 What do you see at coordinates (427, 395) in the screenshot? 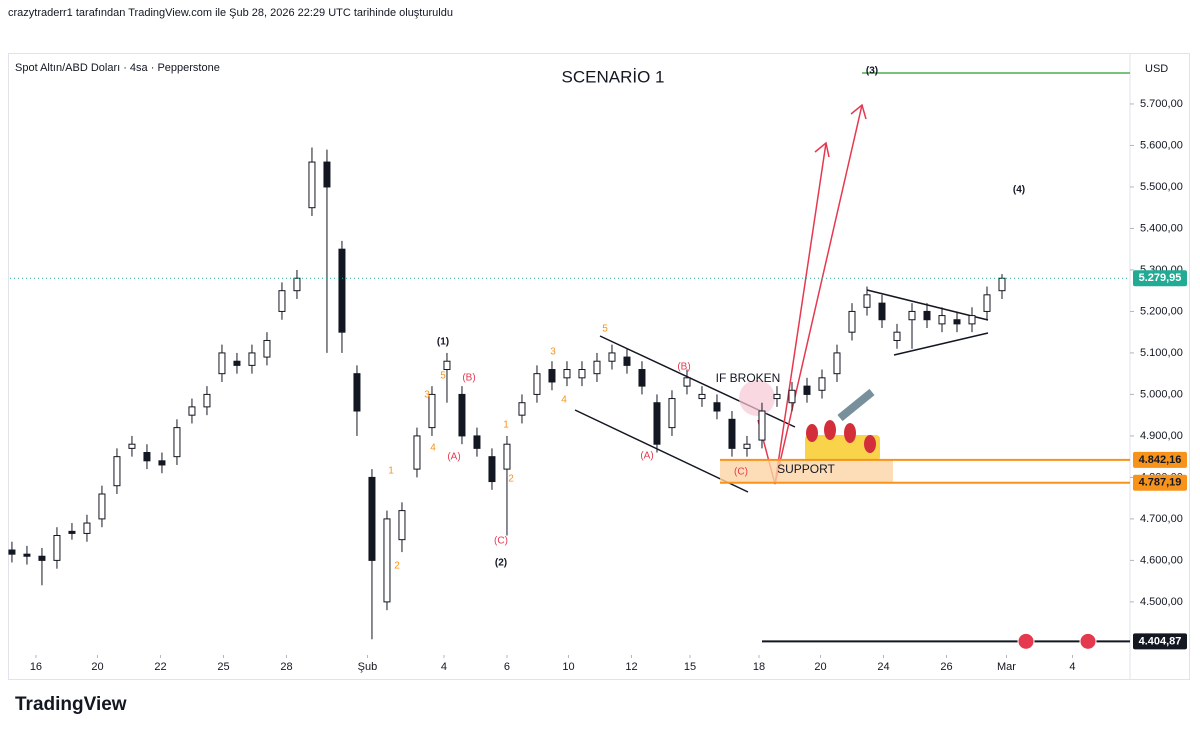
I see `annotation: 3` at bounding box center [427, 395].